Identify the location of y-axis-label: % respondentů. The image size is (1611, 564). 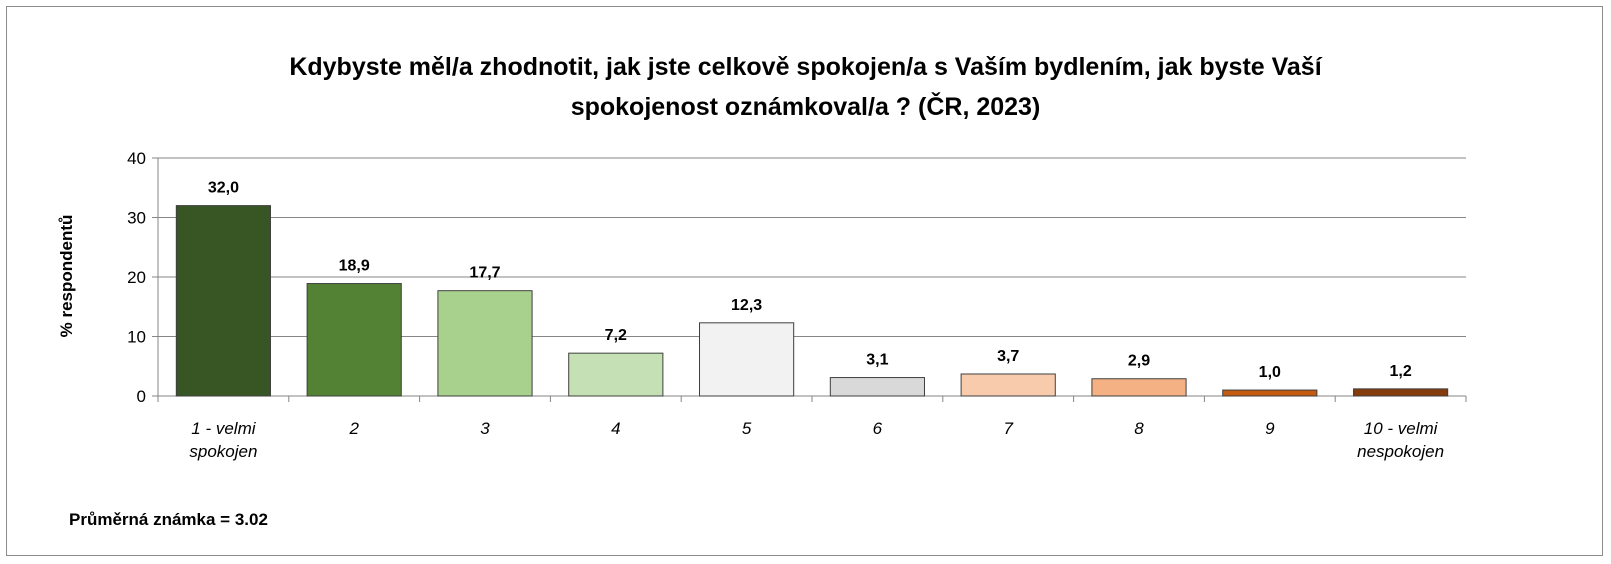
(66, 276).